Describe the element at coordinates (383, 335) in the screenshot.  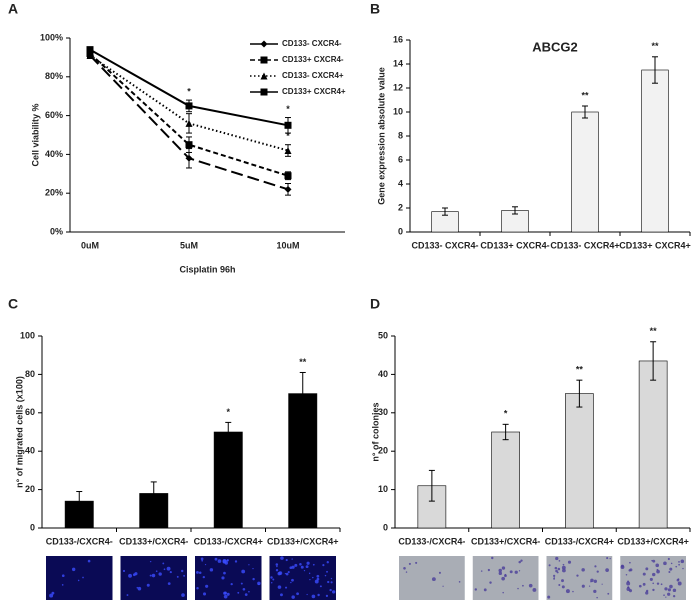
I see `y-tick-label: 50` at that location.